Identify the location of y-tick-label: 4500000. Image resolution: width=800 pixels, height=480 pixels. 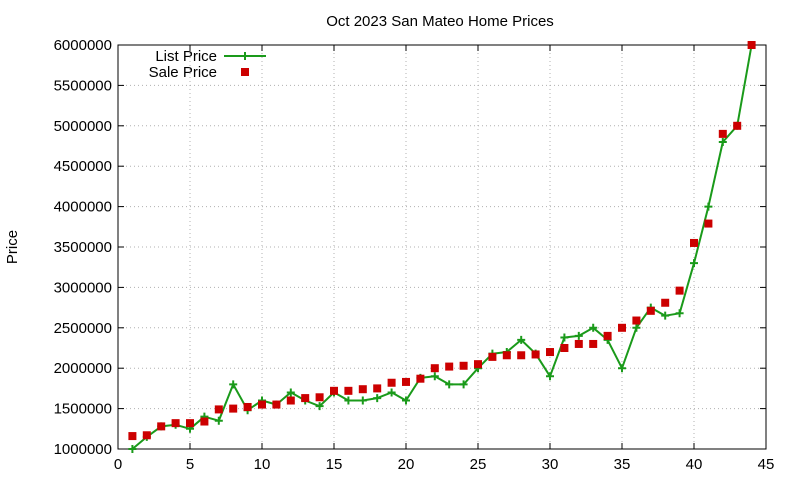
(83, 166).